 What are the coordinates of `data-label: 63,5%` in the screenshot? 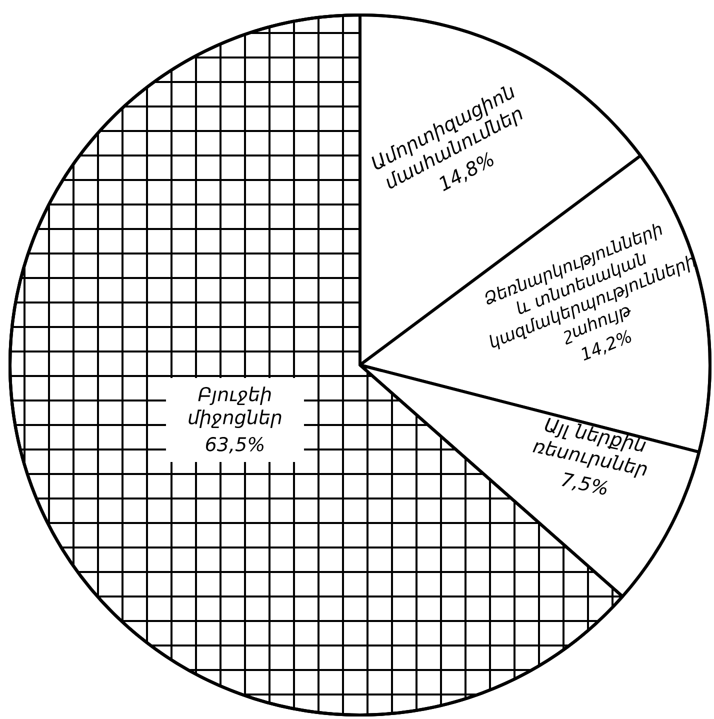 It's located at (235, 445).